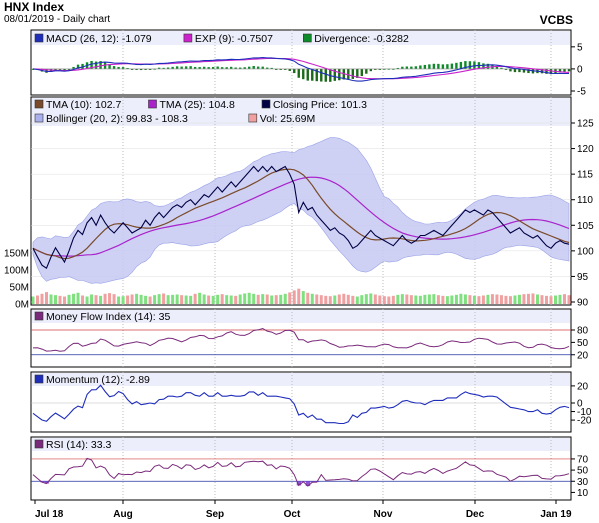 This screenshot has height=523, width=599. Describe the element at coordinates (57, 19) in the screenshot. I see `chart-subtitle: 08/01/2019 - Daily chart` at that location.